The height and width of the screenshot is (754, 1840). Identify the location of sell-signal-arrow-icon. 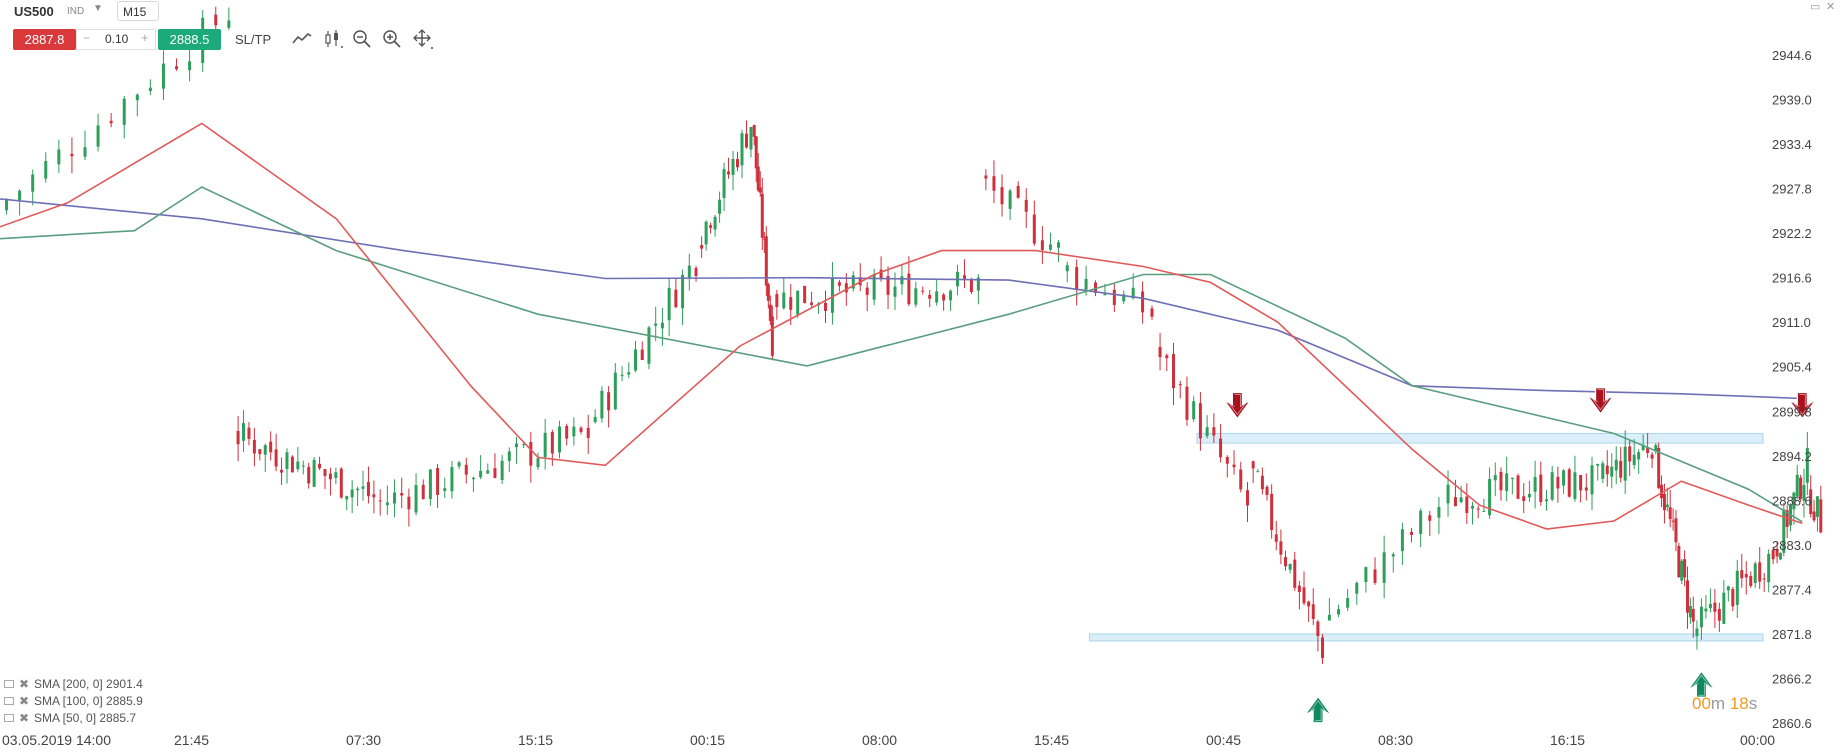
(1237, 405).